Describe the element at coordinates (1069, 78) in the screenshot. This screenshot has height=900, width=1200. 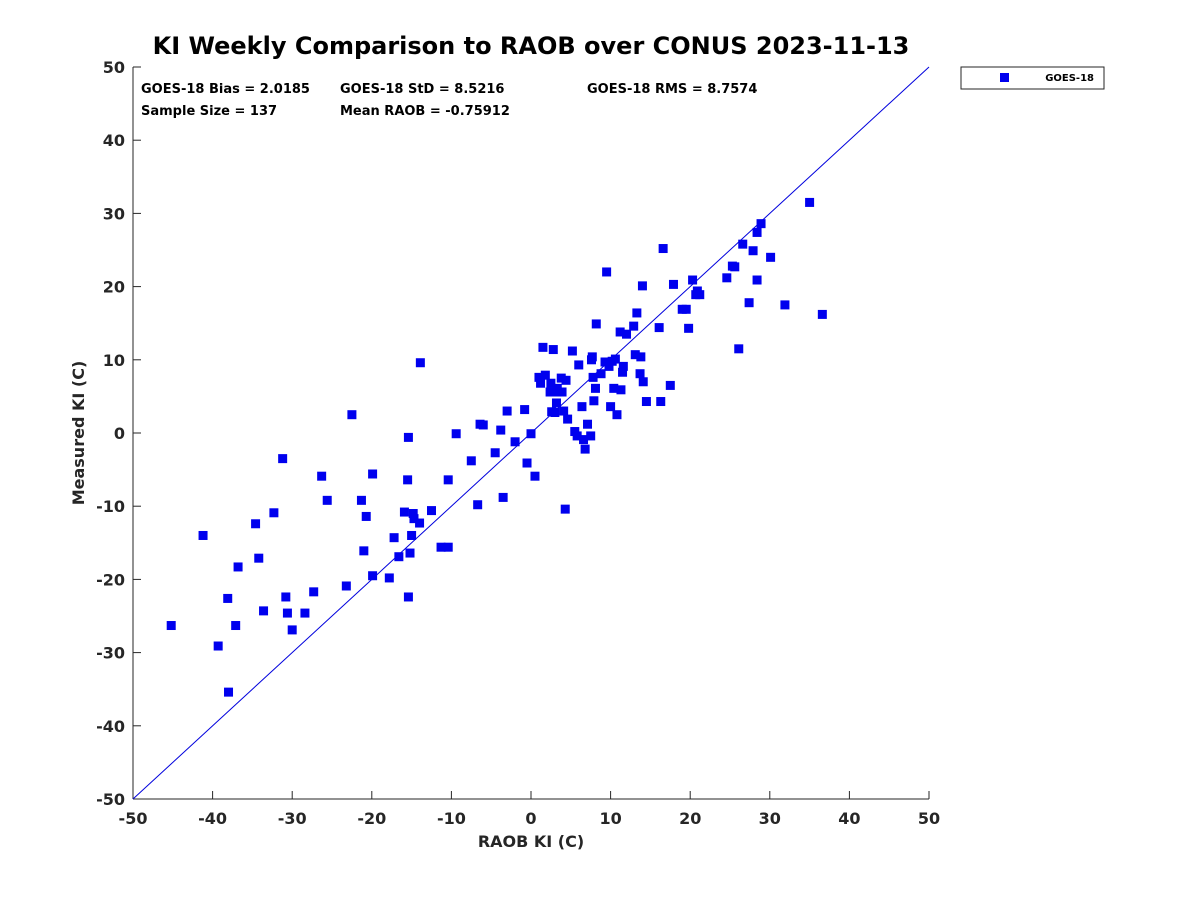
I see `legend-label-goes-18: GOES-18` at that location.